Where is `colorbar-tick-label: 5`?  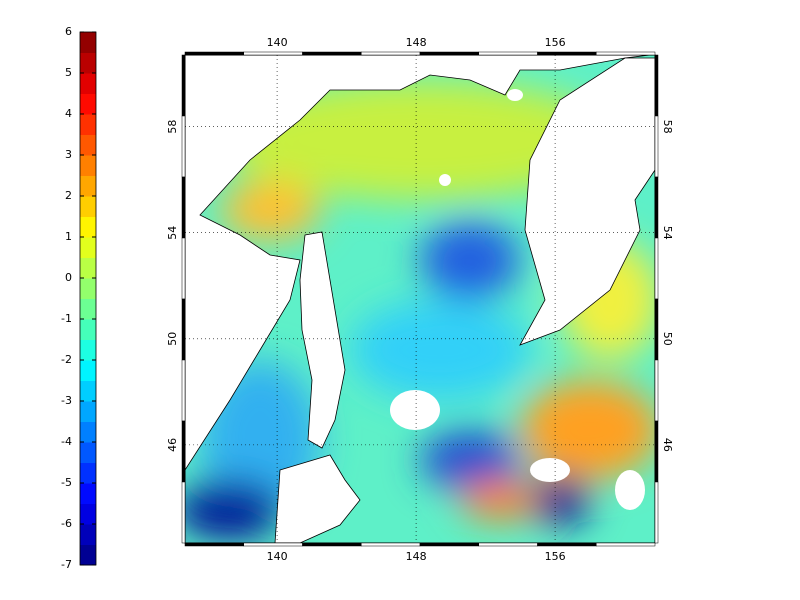 colorbar-tick-label: 5 is located at coordinates (68, 72).